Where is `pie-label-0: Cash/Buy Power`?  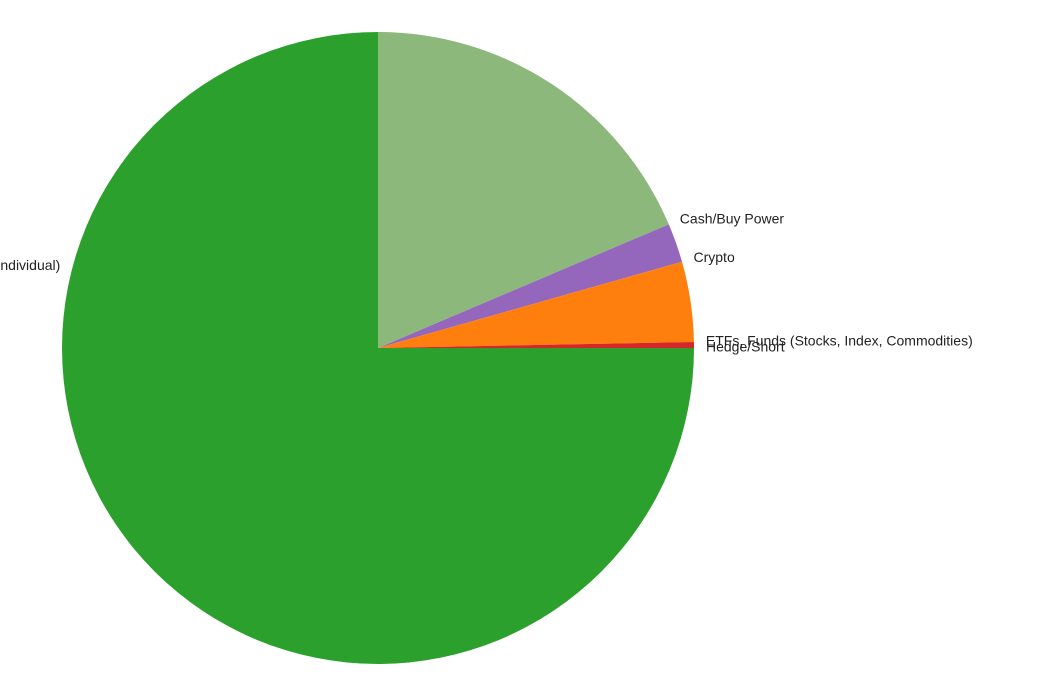 pie-label-0: Cash/Buy Power is located at coordinates (732, 218).